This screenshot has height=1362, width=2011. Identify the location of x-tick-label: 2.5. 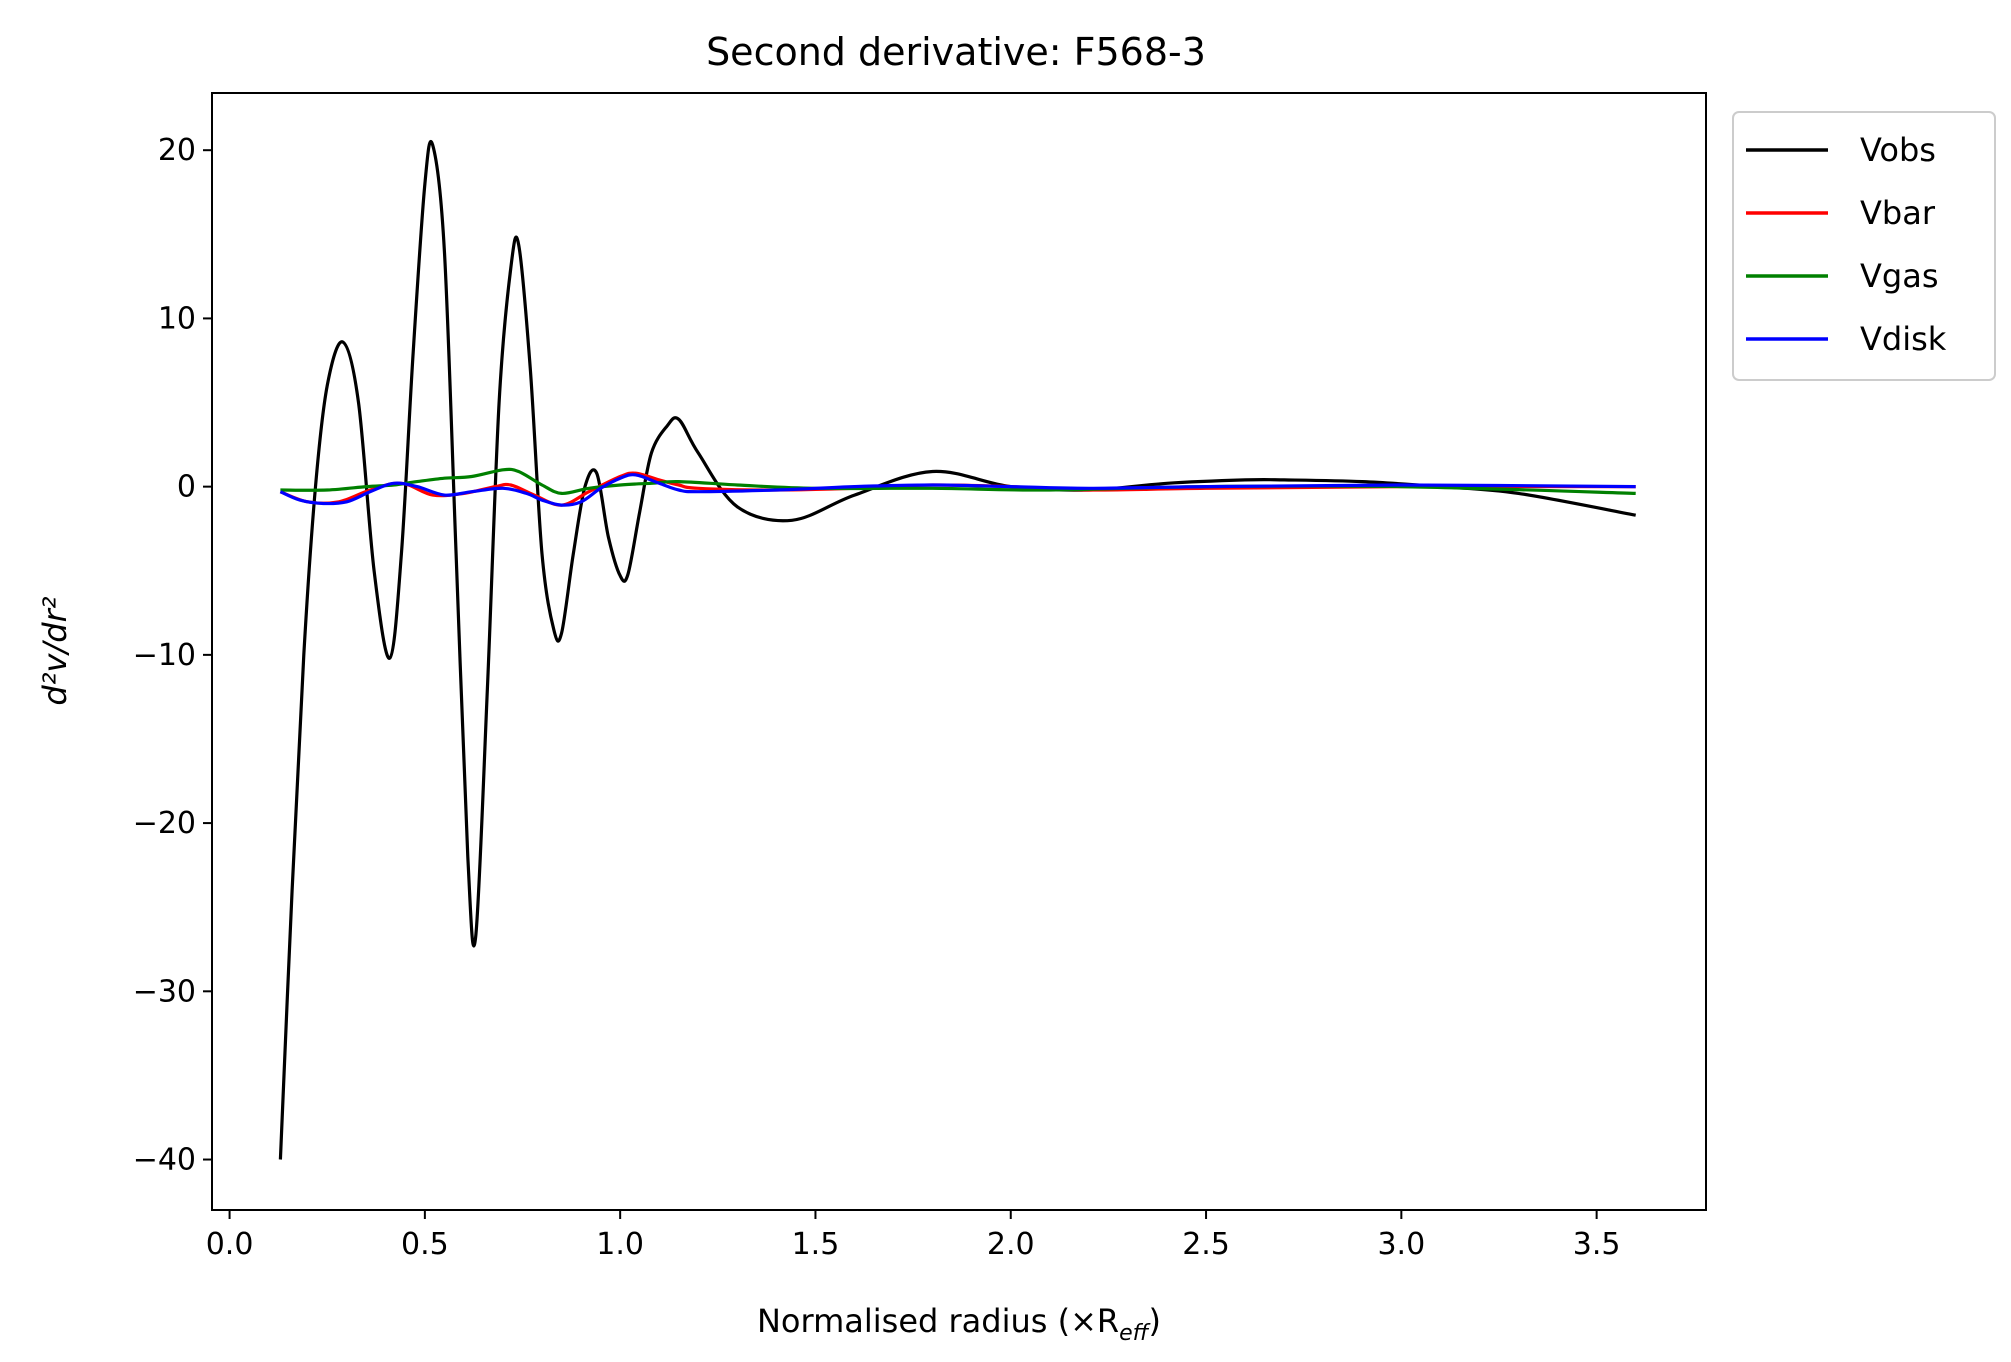
(1206, 1244).